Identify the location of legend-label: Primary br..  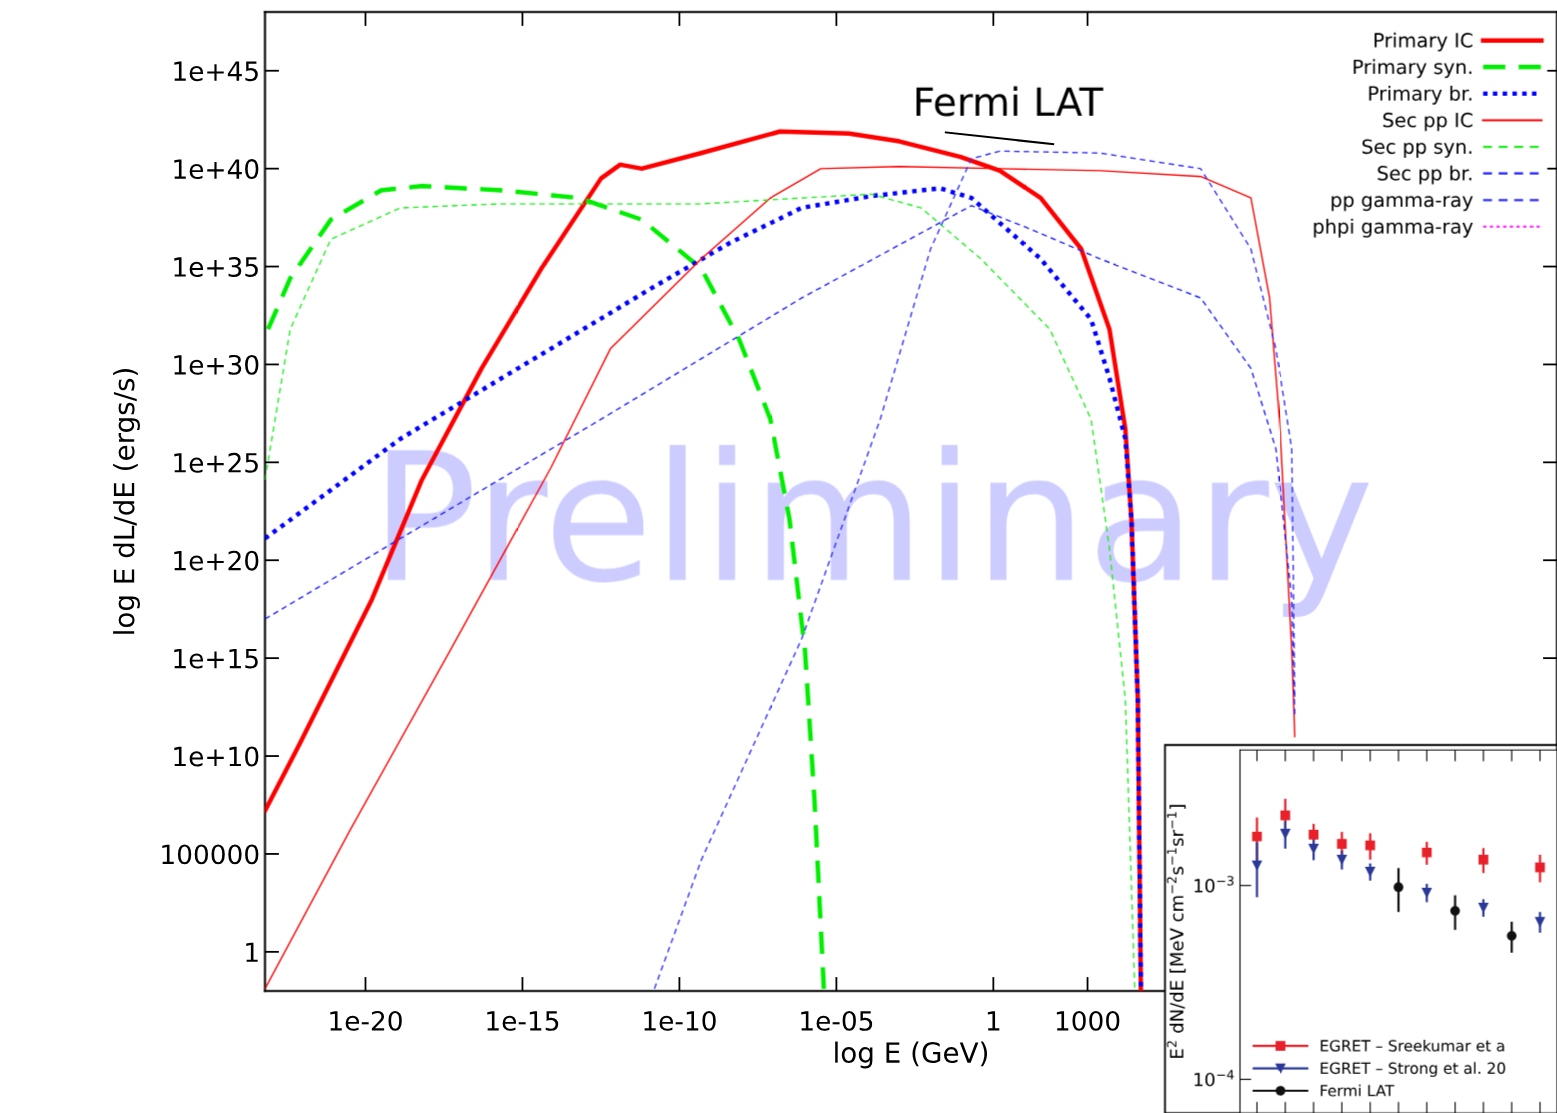
(1420, 95).